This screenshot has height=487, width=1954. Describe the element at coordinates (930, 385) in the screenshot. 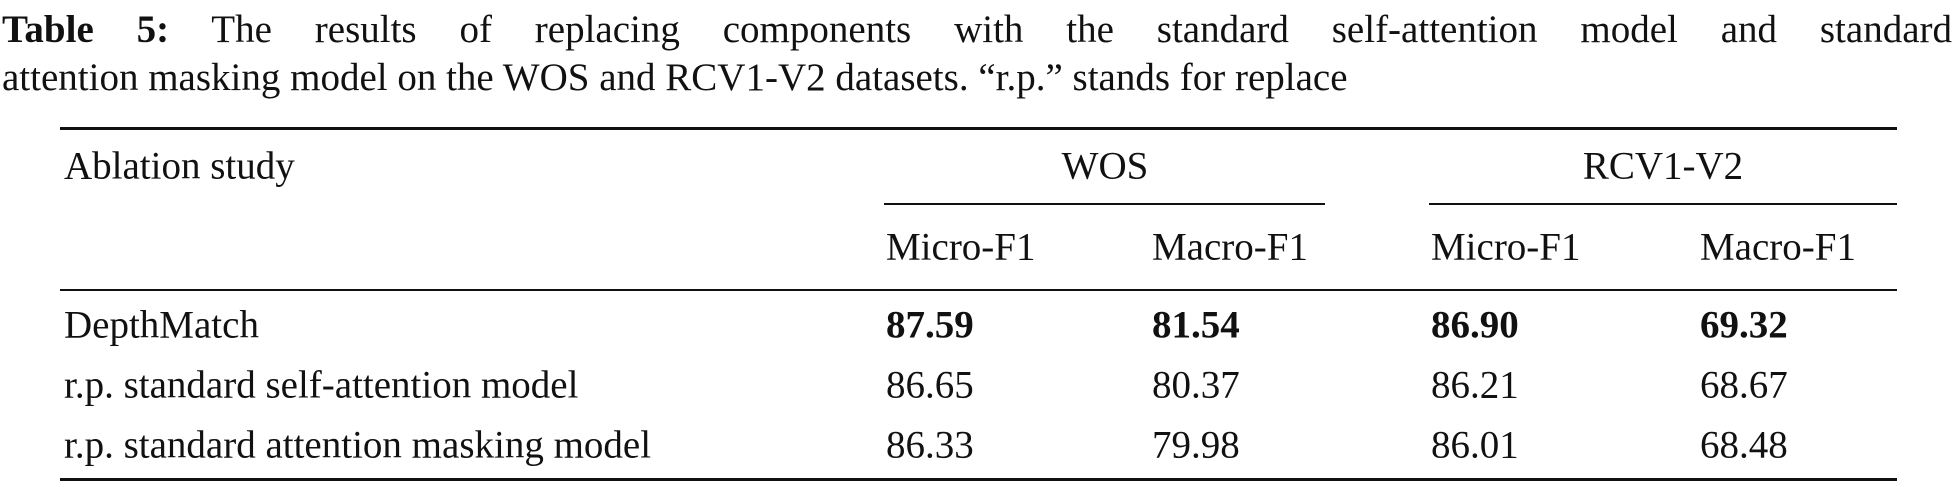

I see `cell: 86.65` at that location.